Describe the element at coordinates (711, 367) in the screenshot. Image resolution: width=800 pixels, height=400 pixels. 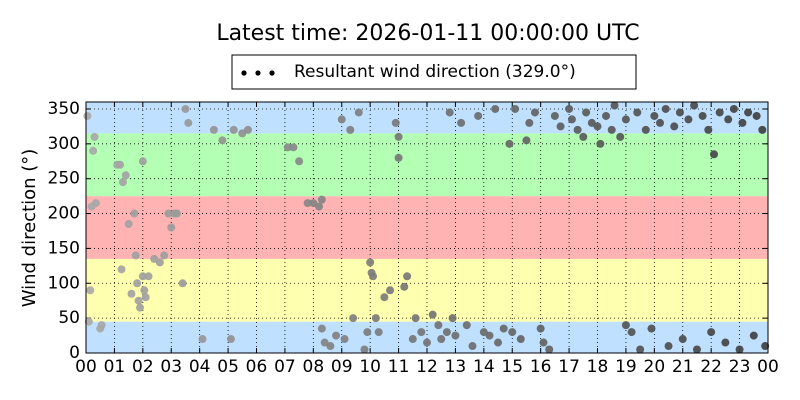
I see `x-tick-label: 22` at that location.